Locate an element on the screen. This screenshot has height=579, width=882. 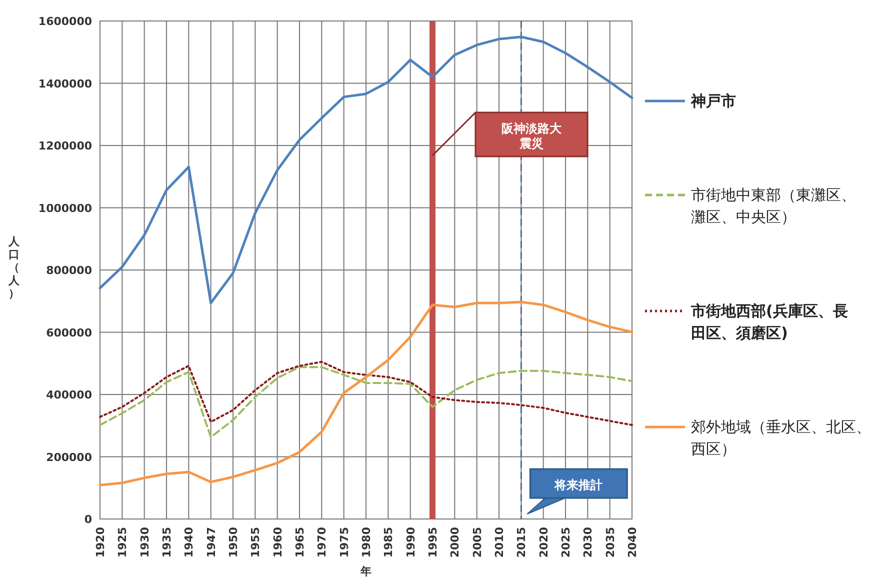
x-tick-label: 1960 is located at coordinates (277, 542).